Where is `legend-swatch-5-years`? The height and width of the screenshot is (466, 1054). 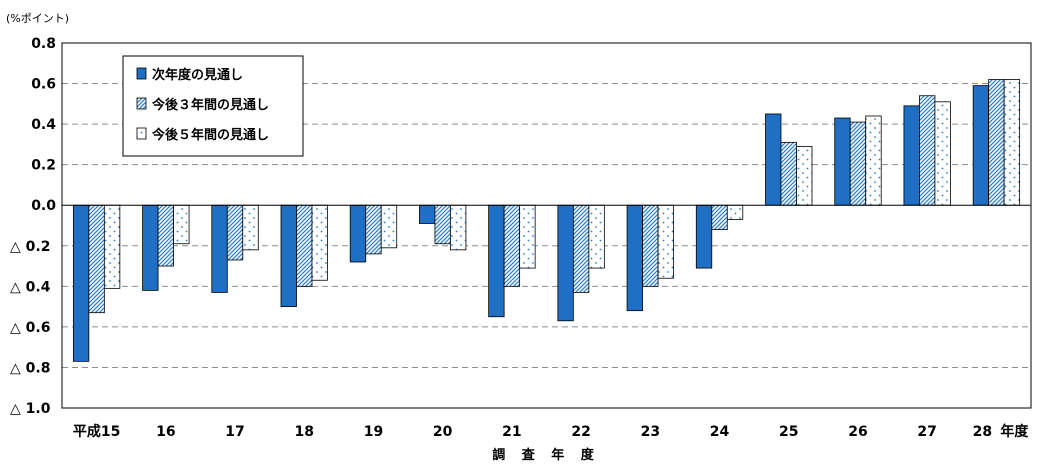 legend-swatch-5-years is located at coordinates (141, 133).